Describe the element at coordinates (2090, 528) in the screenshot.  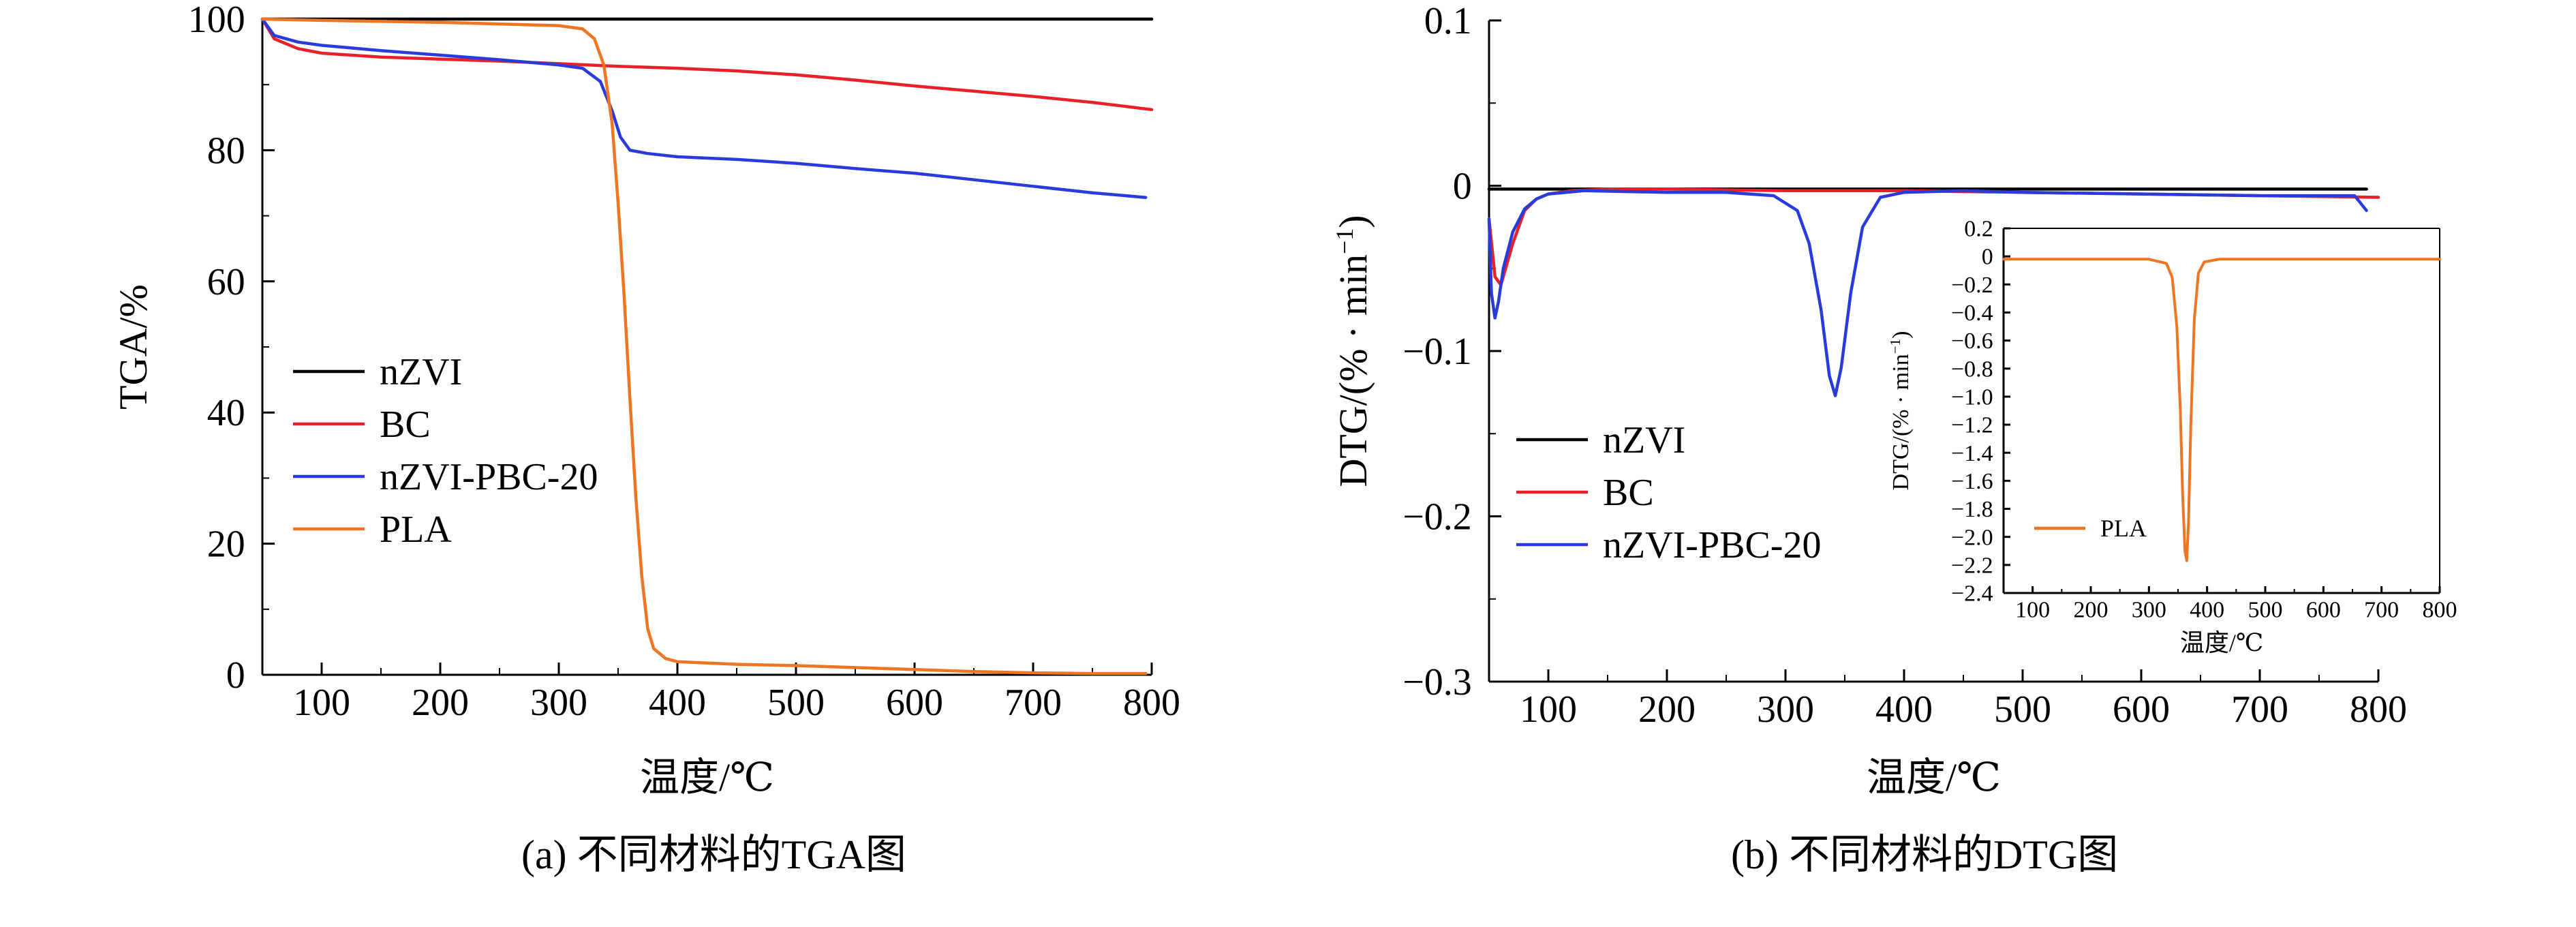
I see `inset-legend: PLA` at that location.